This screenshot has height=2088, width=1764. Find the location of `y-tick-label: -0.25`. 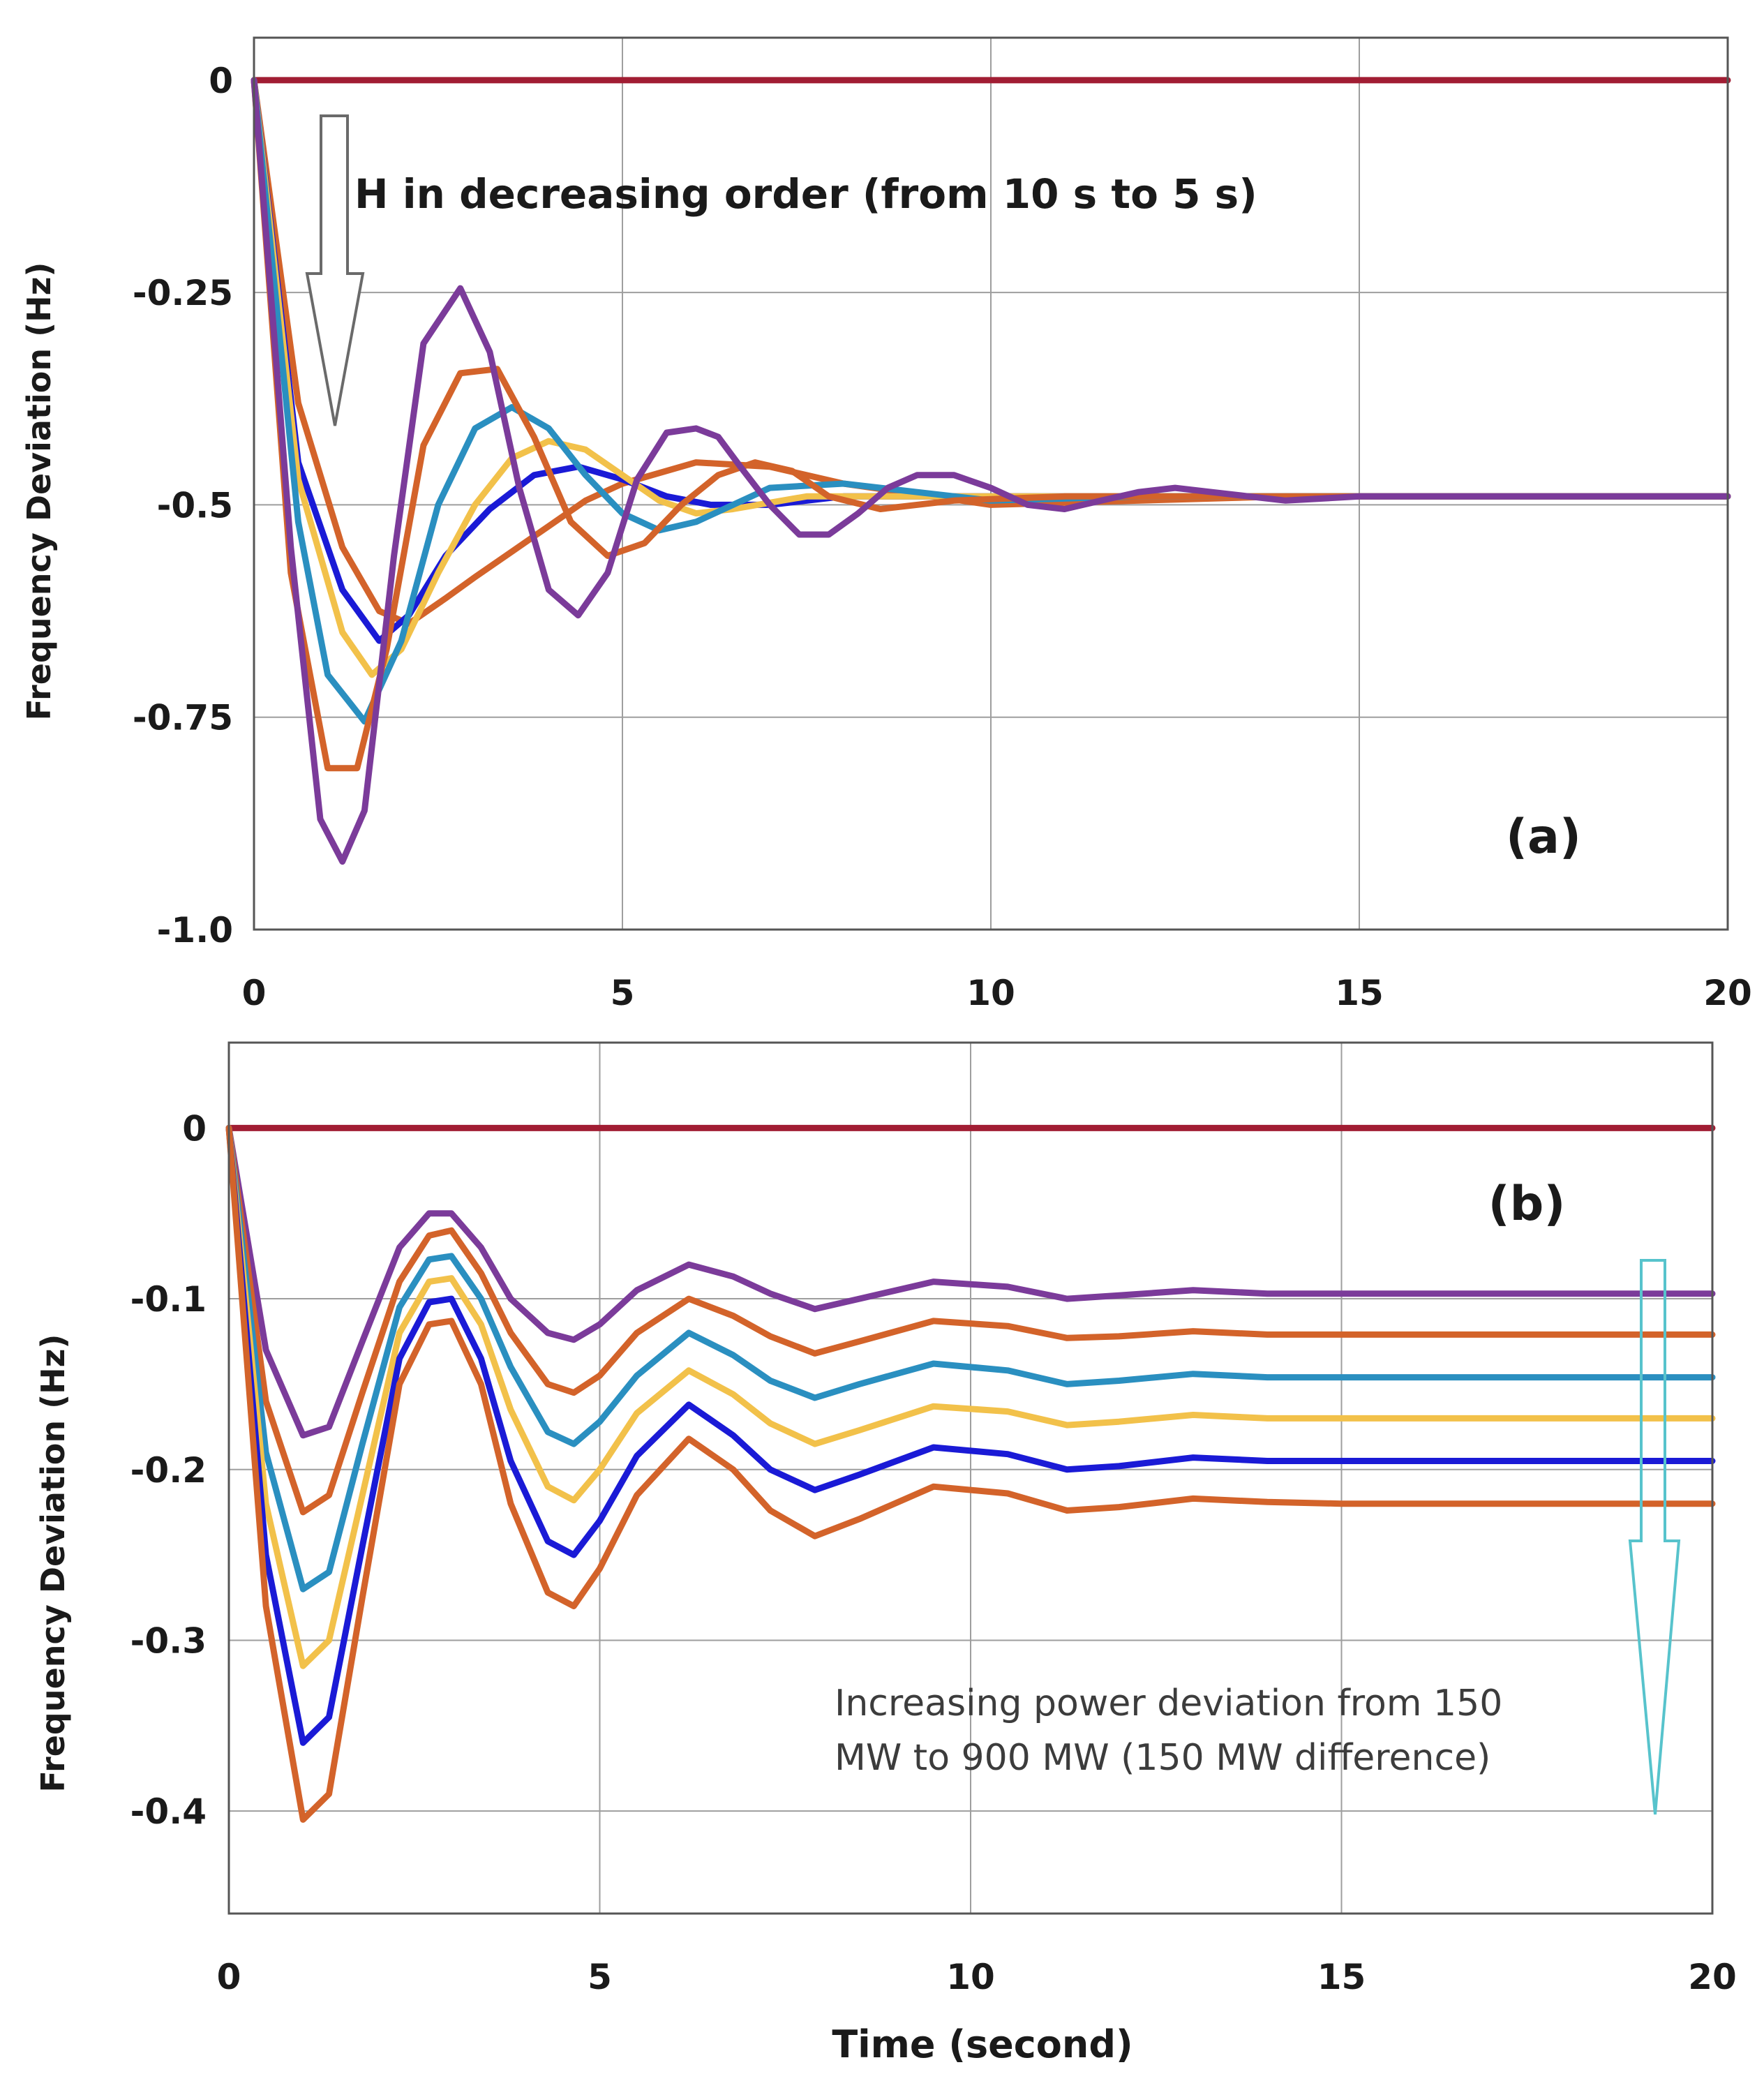

y-tick-label: -0.25 is located at coordinates (183, 293).